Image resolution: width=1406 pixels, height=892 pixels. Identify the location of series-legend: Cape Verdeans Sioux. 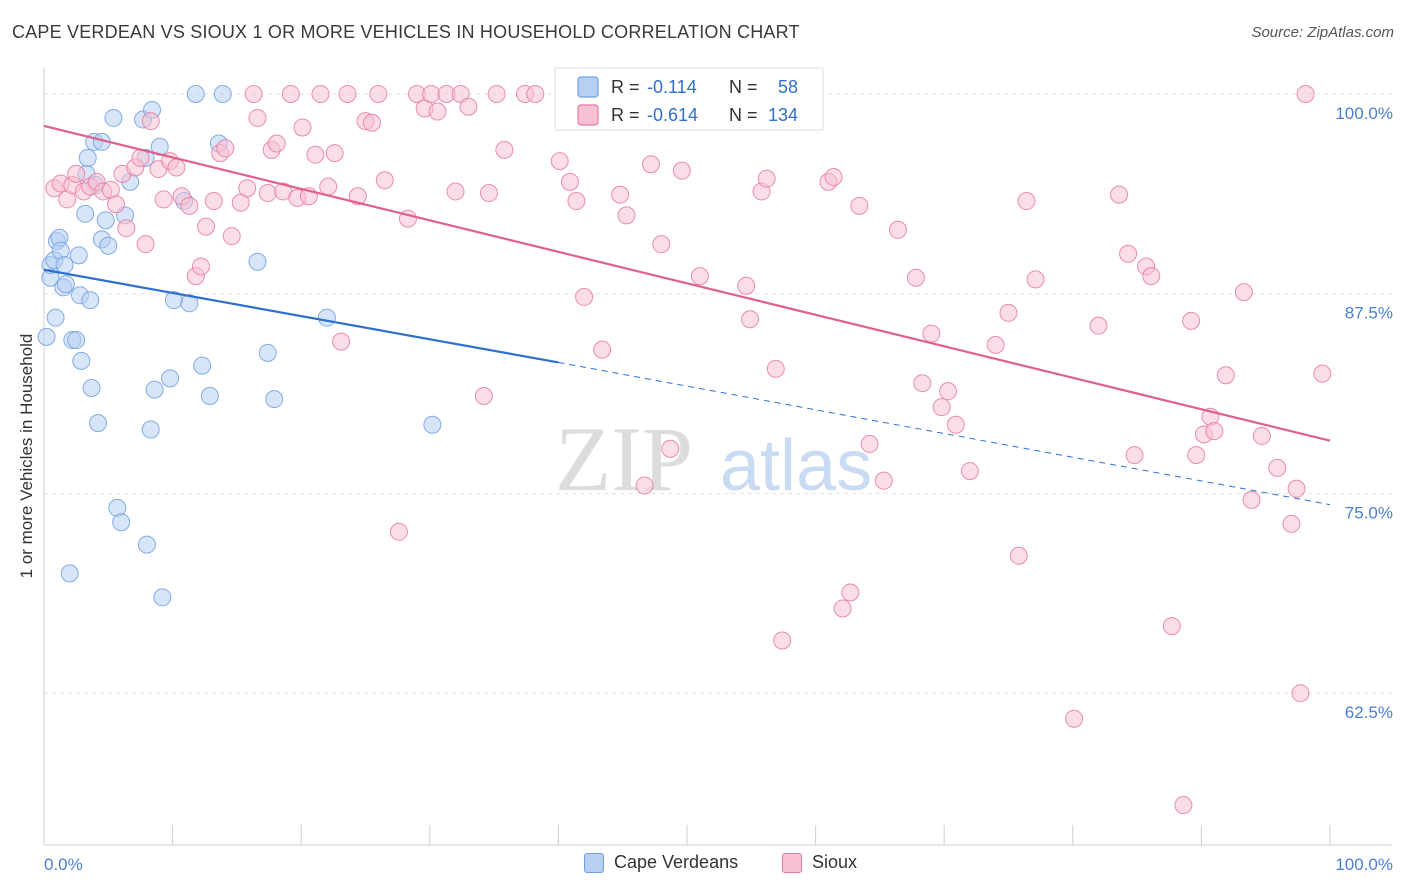
(703, 864).